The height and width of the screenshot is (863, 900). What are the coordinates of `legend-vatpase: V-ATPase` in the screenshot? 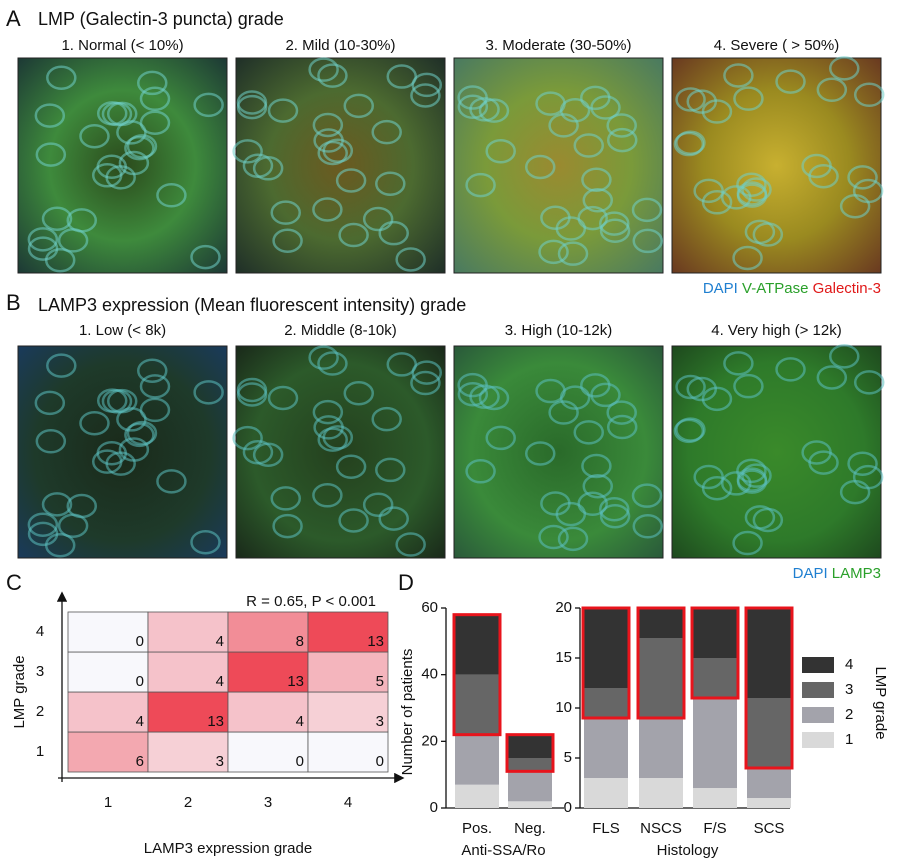 It's located at (777, 288).